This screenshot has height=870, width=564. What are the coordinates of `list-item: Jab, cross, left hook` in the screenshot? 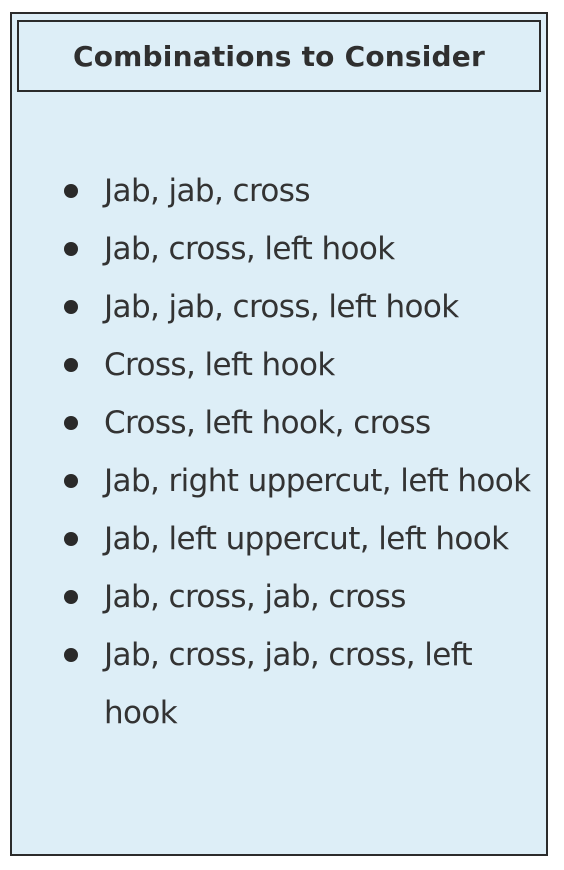 It's located at (281, 249).